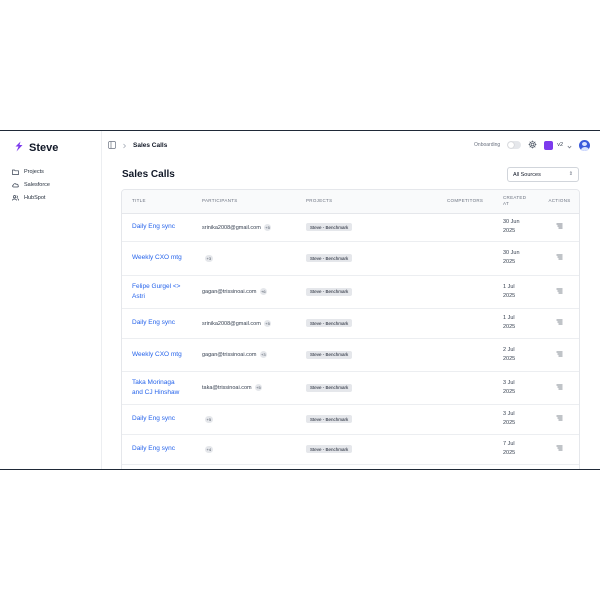 The width and height of the screenshot is (600, 600). Describe the element at coordinates (244, 202) in the screenshot. I see `col-header-participants: PARTICIPANTS` at that location.